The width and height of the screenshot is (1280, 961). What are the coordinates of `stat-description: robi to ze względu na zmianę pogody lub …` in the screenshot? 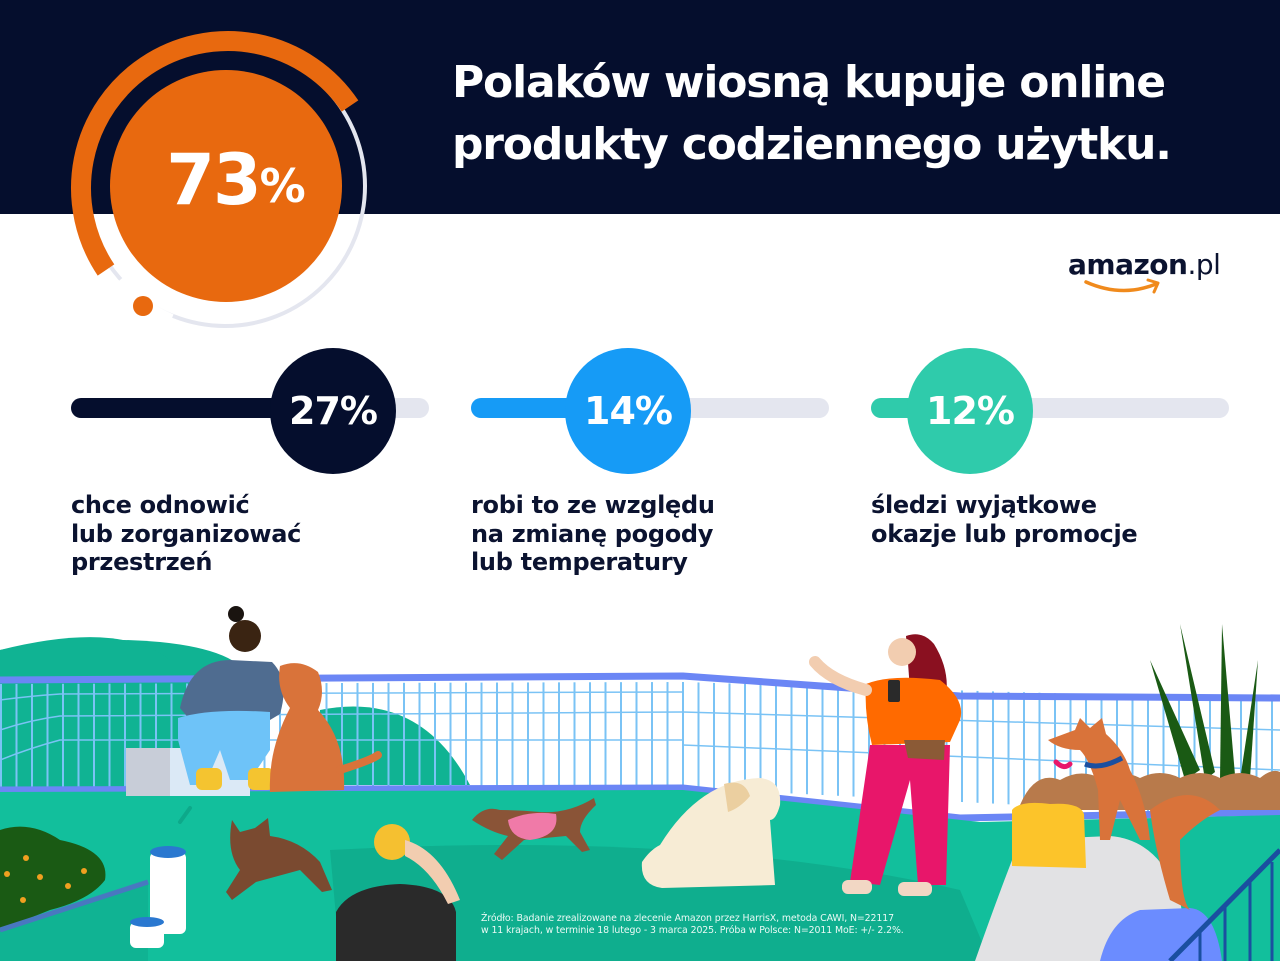 It's located at (651, 534).